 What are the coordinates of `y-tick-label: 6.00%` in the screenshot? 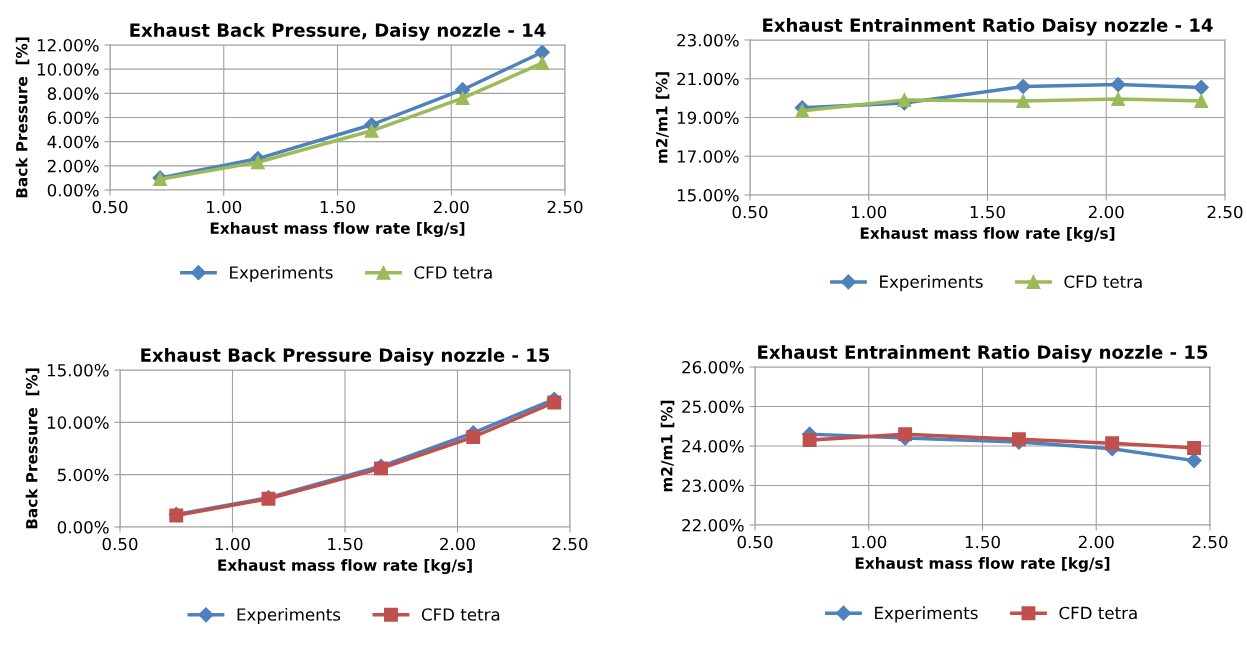 It's located at (73, 118).